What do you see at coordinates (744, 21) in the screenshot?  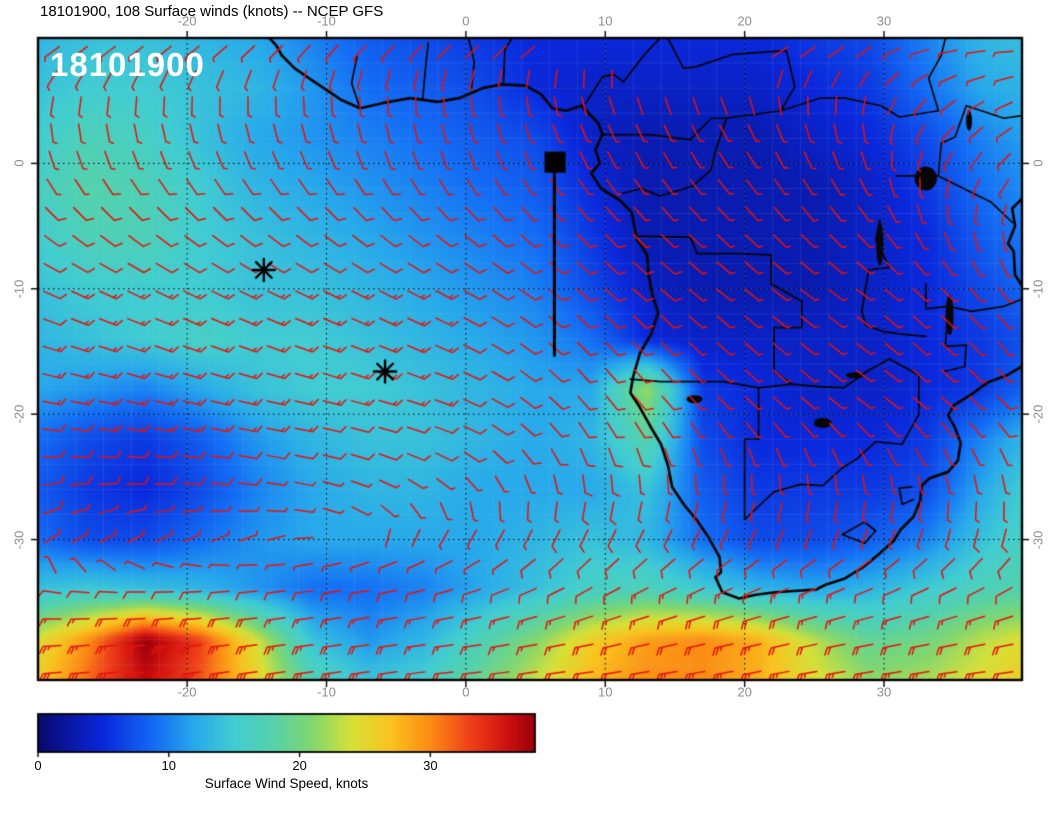 I see `lon-tick-top-label: 20` at bounding box center [744, 21].